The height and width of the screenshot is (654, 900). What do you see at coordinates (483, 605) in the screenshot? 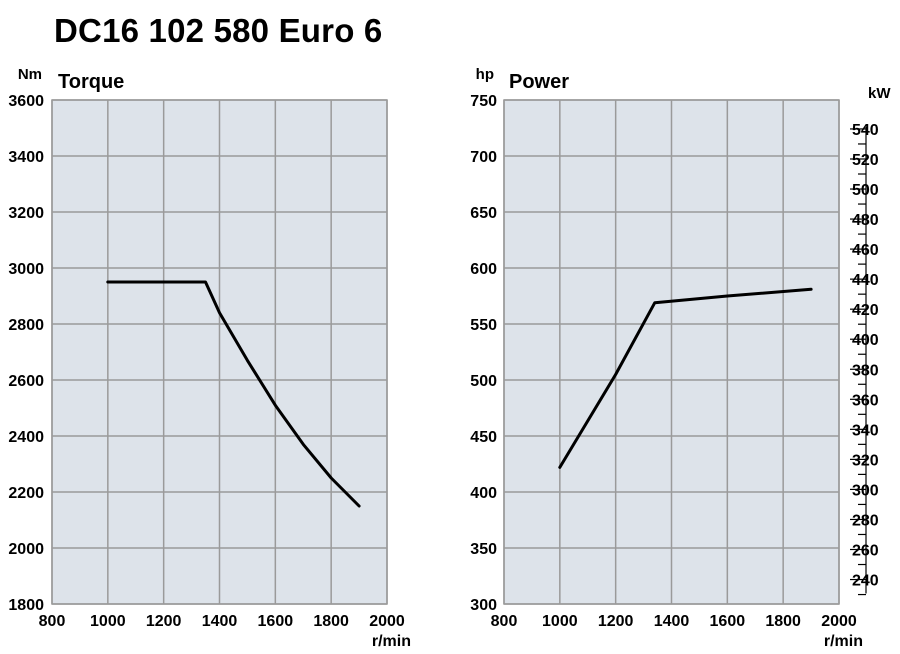
I see `y-tick-label: 300` at bounding box center [483, 605].